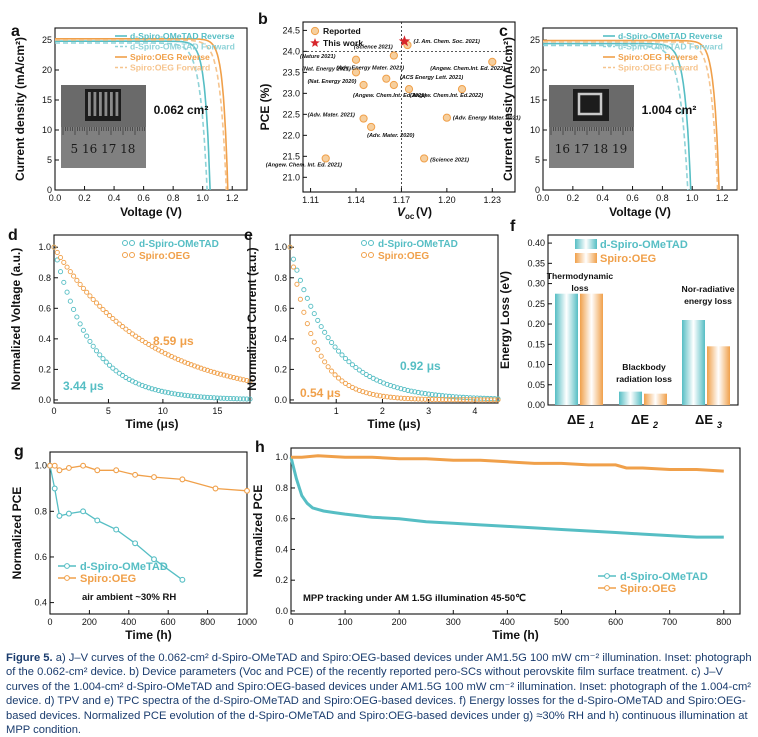 This screenshot has height=737, width=758. What do you see at coordinates (152, 319) in the screenshot?
I see `panel-d-frame` at bounding box center [152, 319].